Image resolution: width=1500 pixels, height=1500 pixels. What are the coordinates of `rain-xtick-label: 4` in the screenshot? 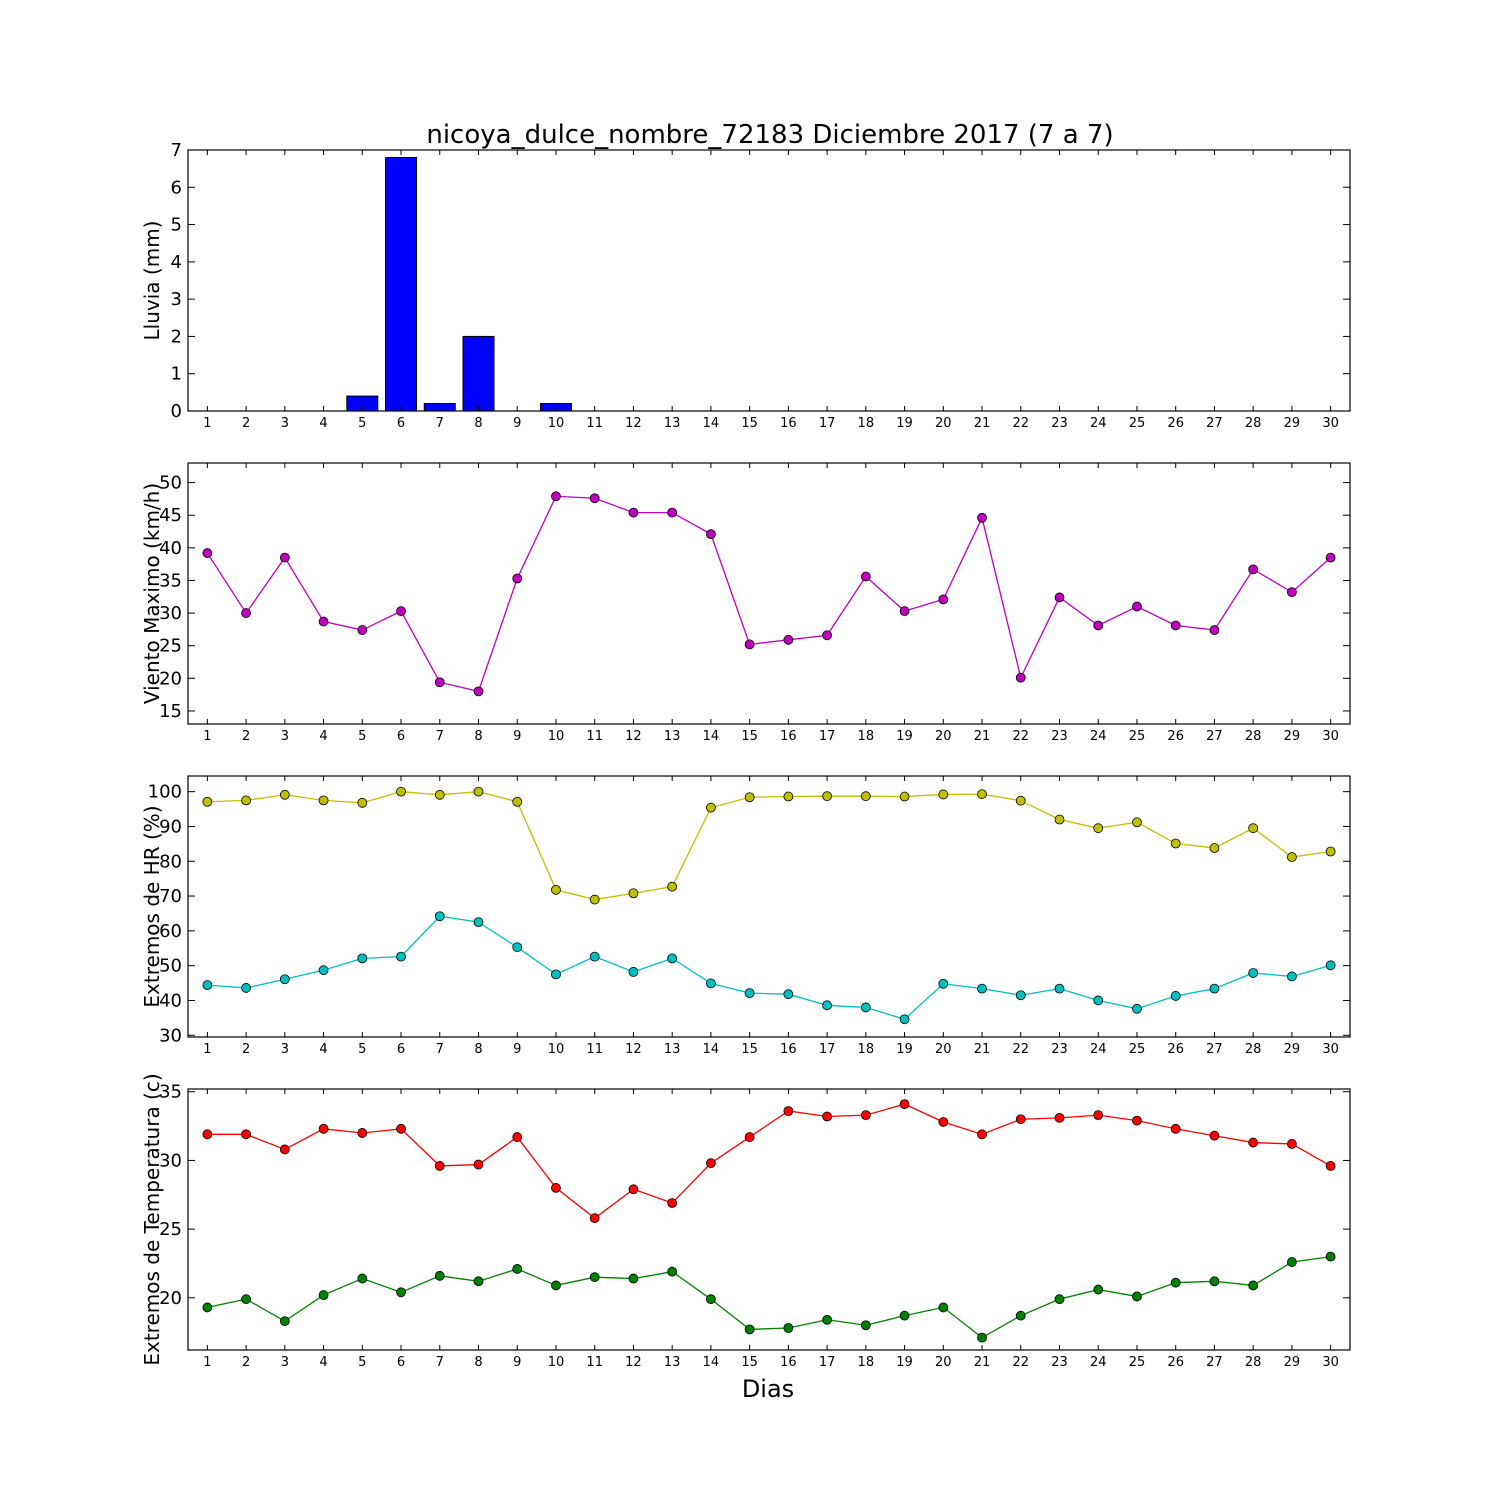 It's located at (323, 423).